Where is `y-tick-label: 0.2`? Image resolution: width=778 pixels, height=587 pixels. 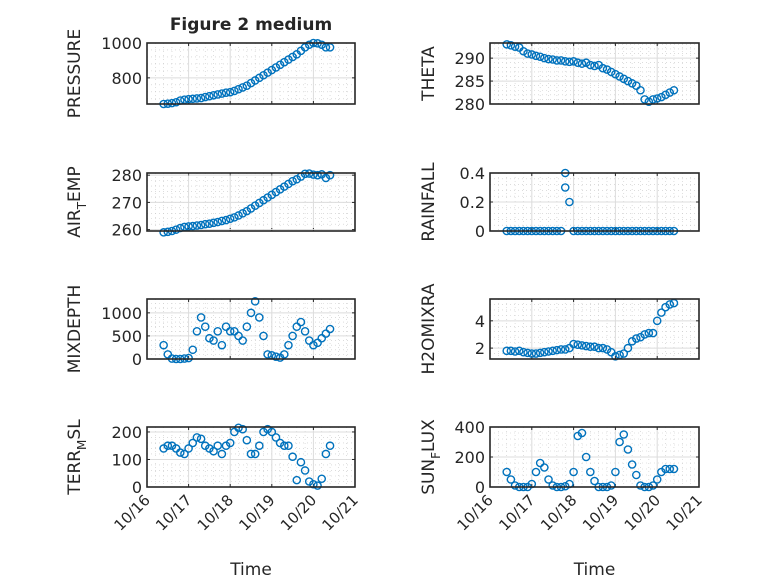 y-tick-label: 0.2 is located at coordinates (472, 202).